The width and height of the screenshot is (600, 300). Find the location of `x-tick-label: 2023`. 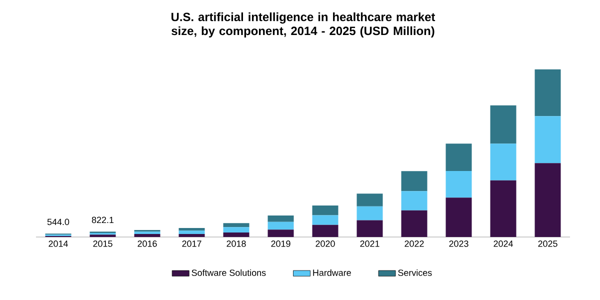

x-tick-label: 2023 is located at coordinates (458, 243).